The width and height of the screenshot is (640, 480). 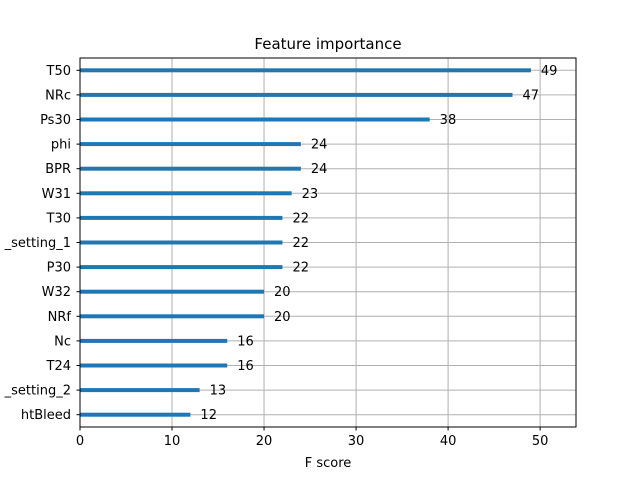 What do you see at coordinates (56, 292) in the screenshot?
I see `y-tick-label: W32` at bounding box center [56, 292].